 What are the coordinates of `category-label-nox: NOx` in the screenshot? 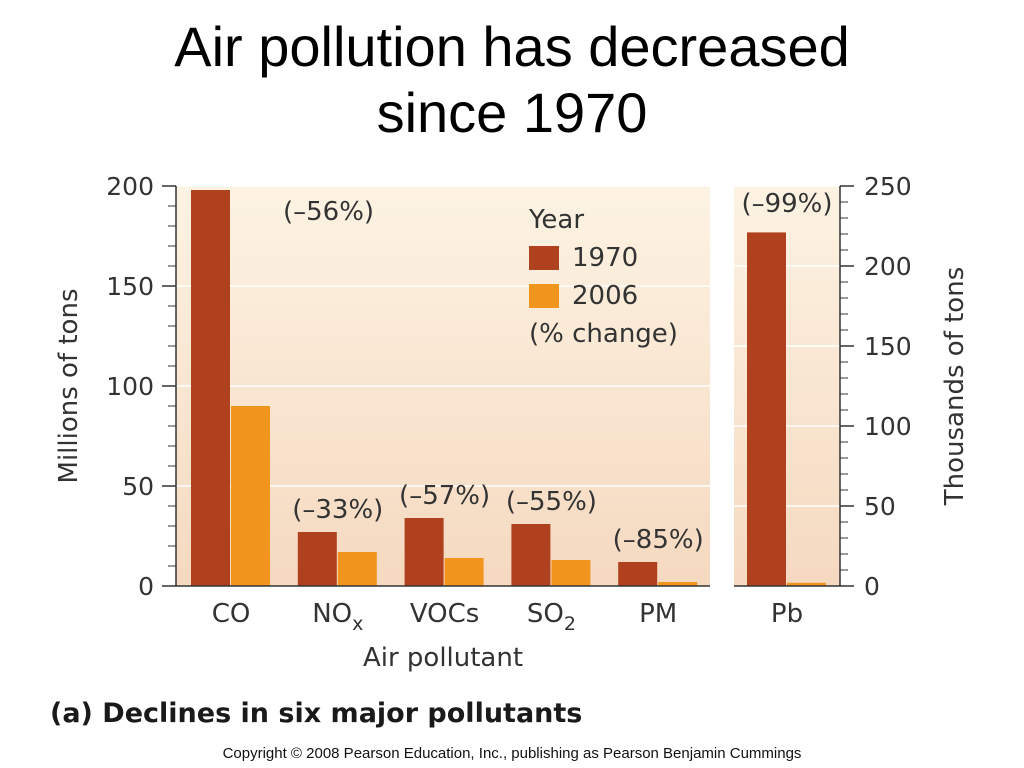 It's located at (337, 617).